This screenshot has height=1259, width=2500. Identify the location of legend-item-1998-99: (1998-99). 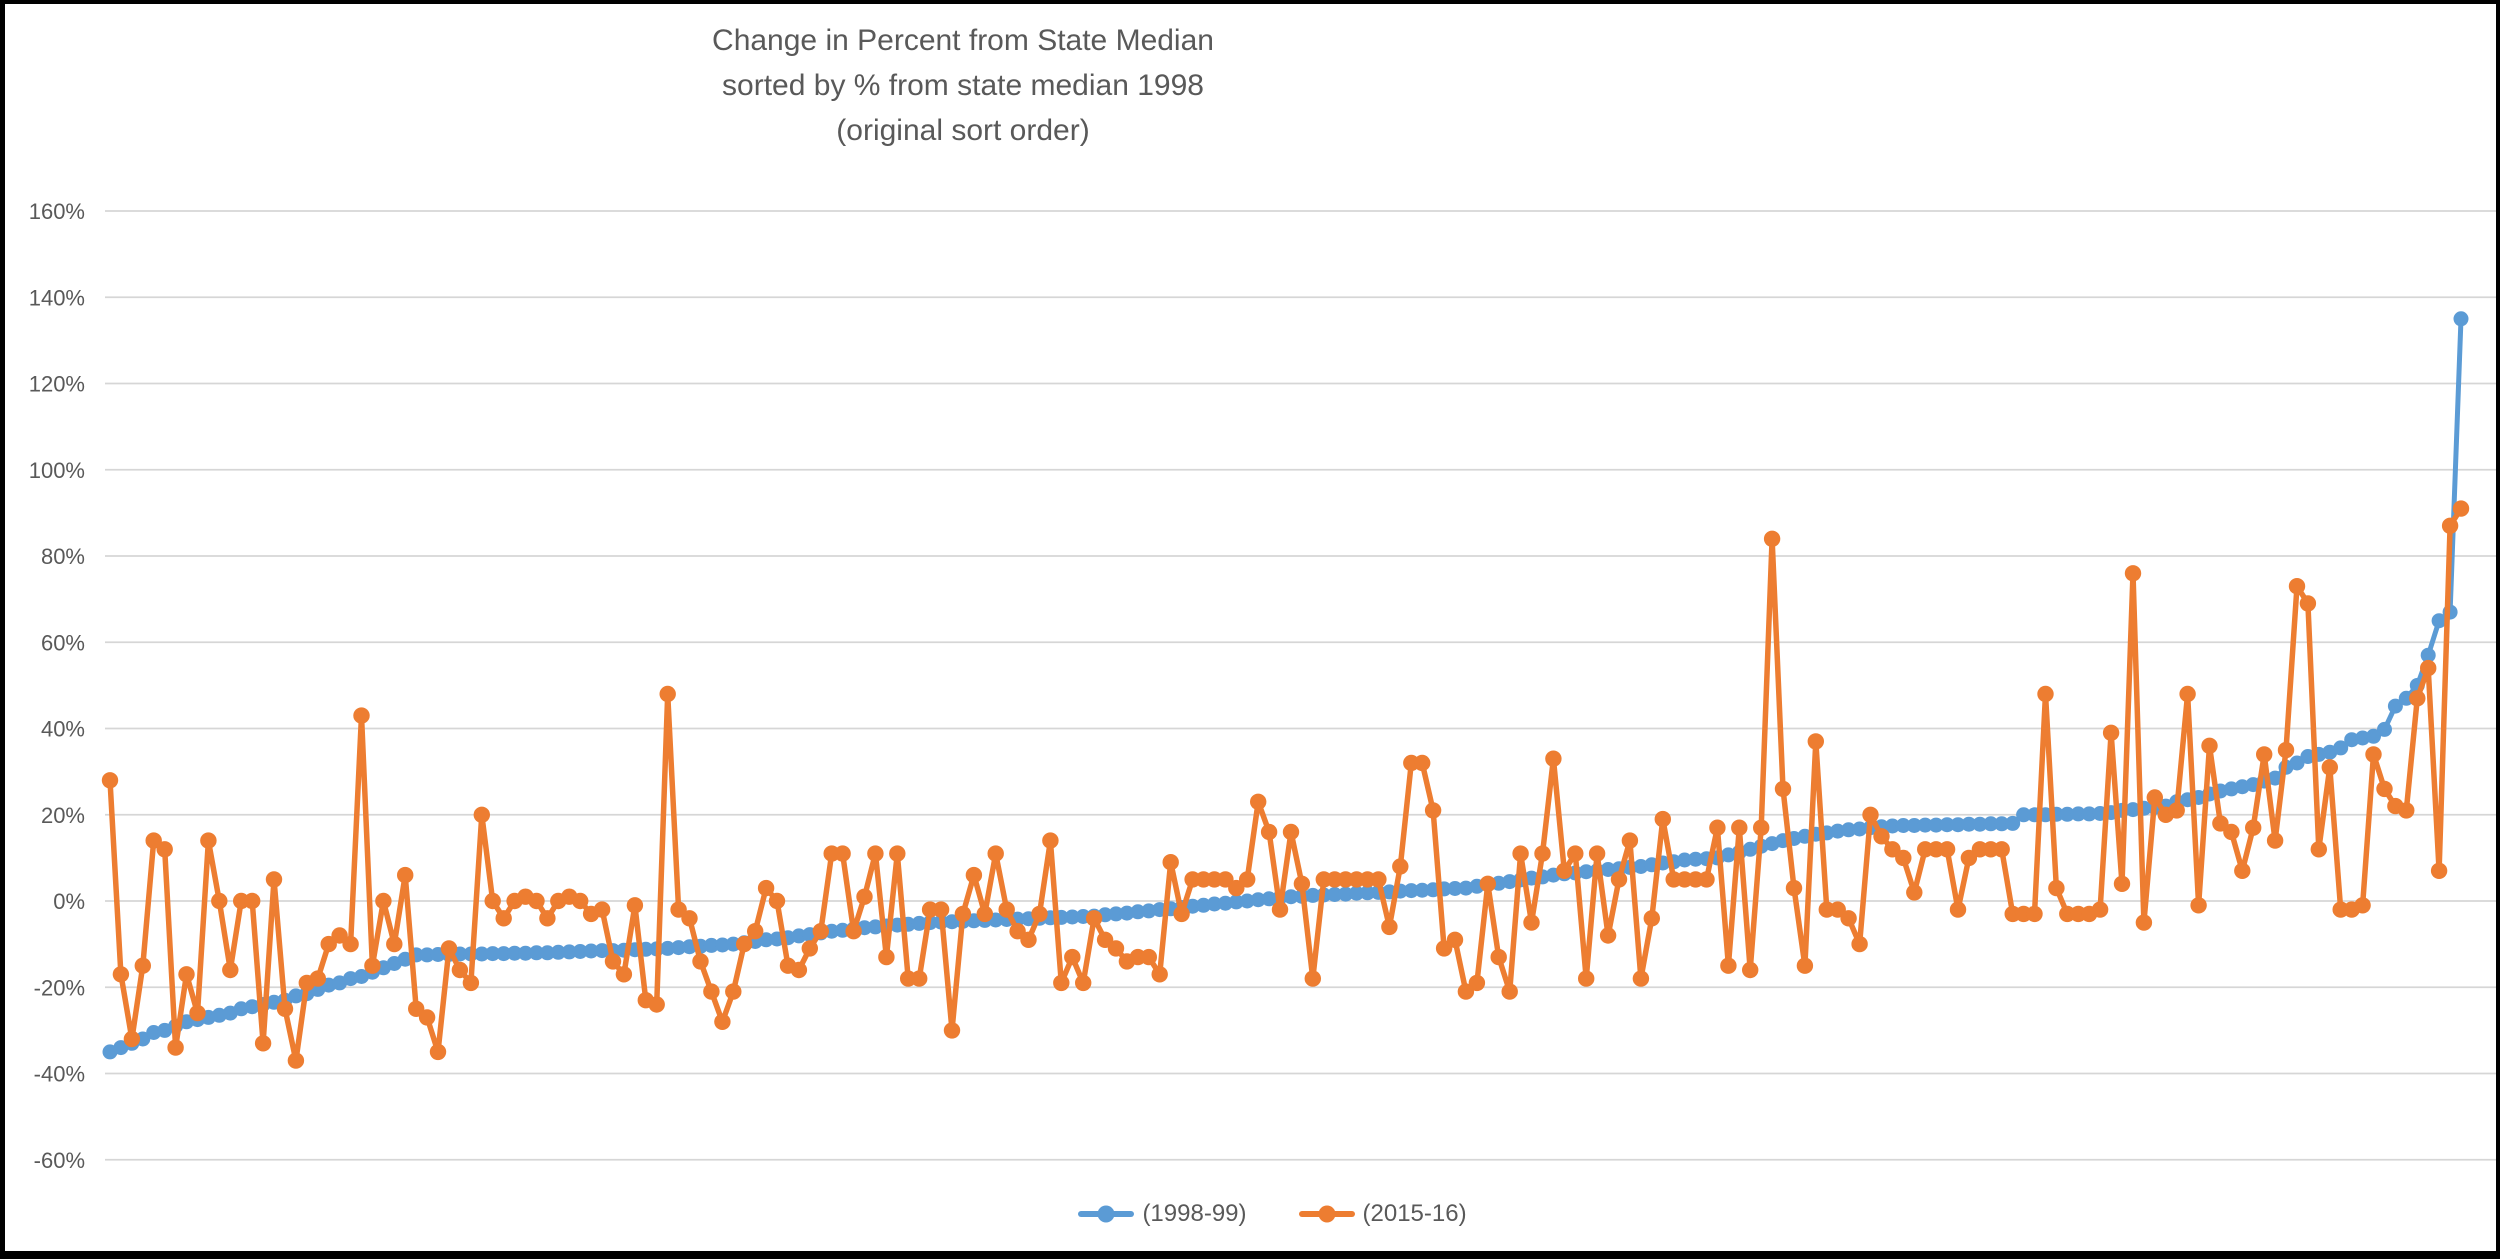
(1162, 1214).